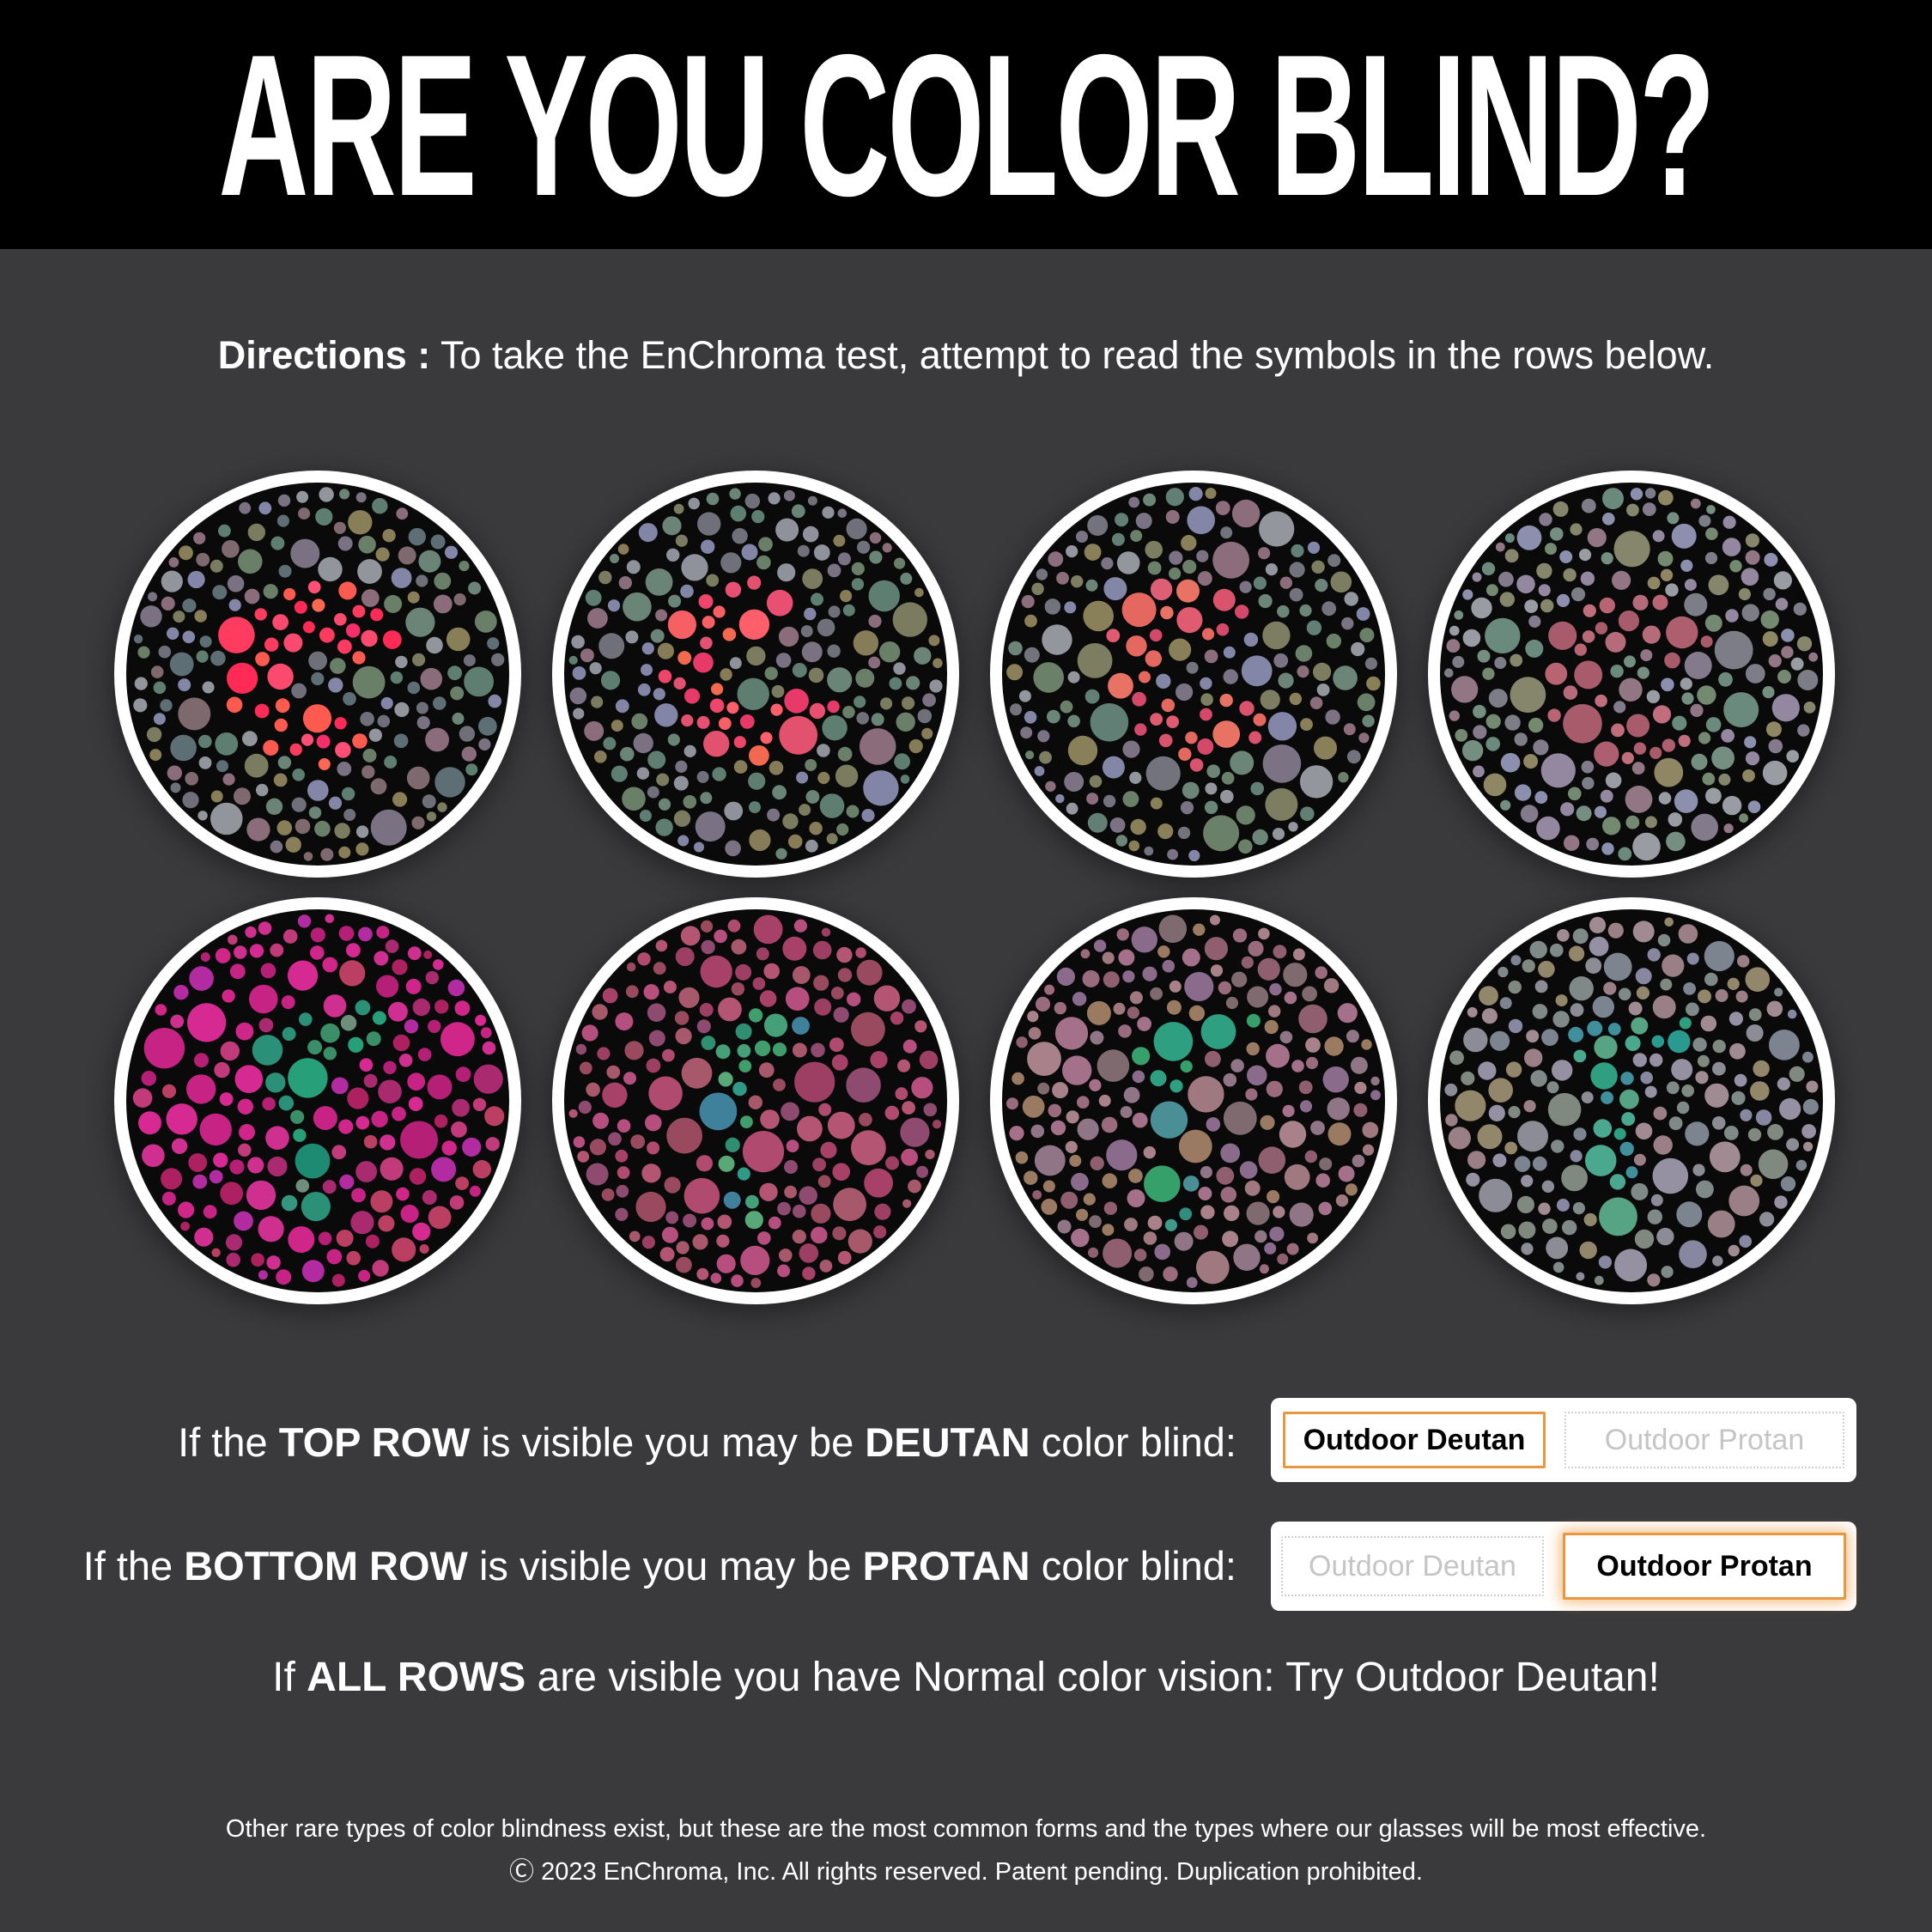 The image size is (1932, 1932). I want to click on deutan-button-card: Outdoor Deutan Outdoor Protan, so click(1564, 1440).